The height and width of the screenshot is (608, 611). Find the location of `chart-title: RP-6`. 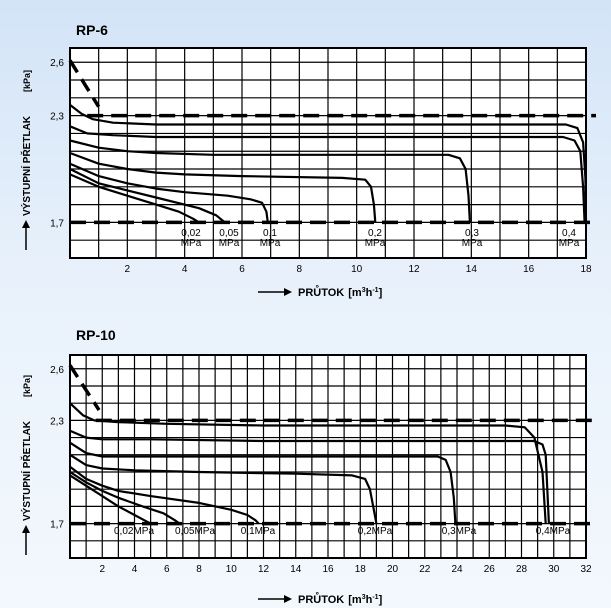

chart-title: RP-6 is located at coordinates (92, 30).